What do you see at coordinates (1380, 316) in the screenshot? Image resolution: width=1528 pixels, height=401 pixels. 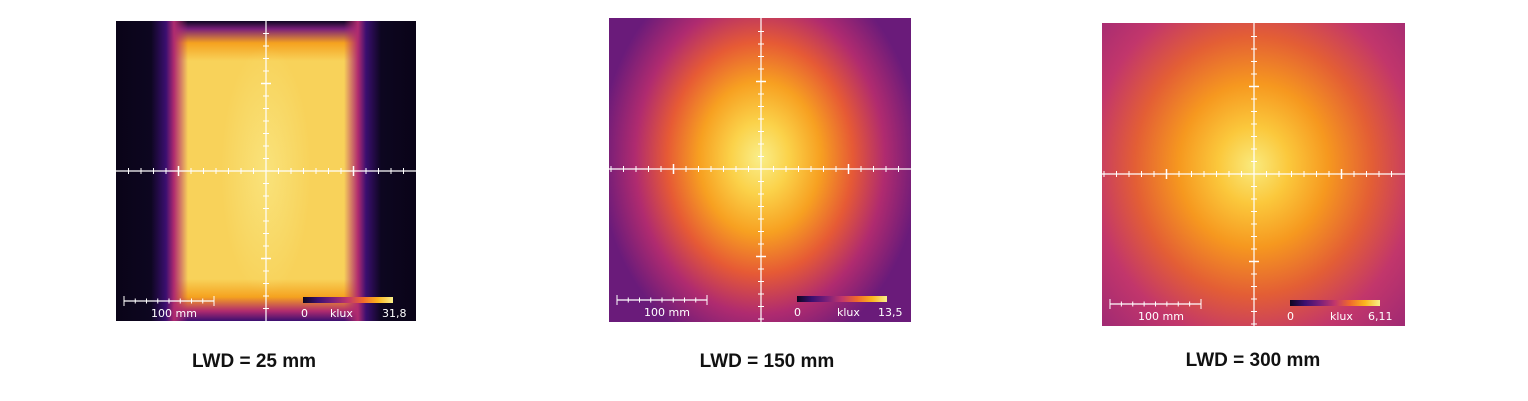 I see `colorbar-max-label: 6,11` at bounding box center [1380, 316].